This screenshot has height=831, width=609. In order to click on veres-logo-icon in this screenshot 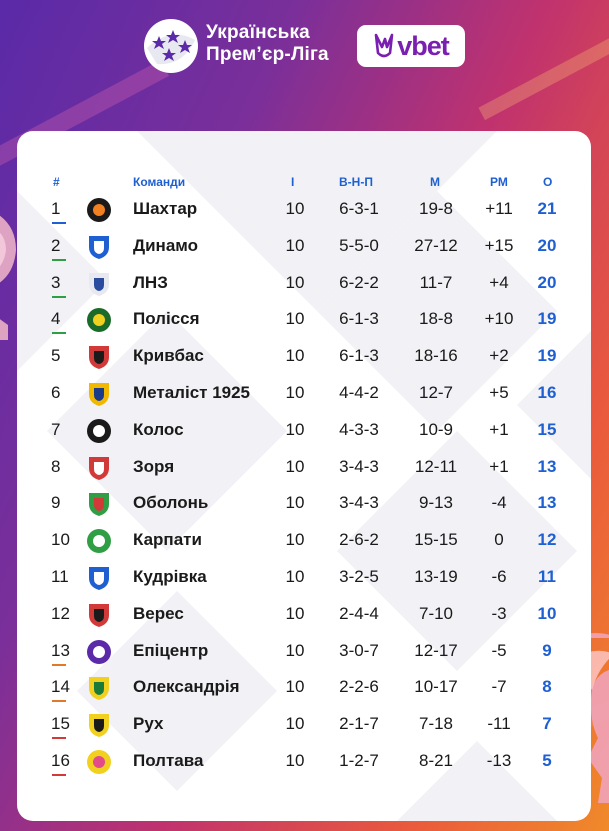, I will do `click(99, 615)`.